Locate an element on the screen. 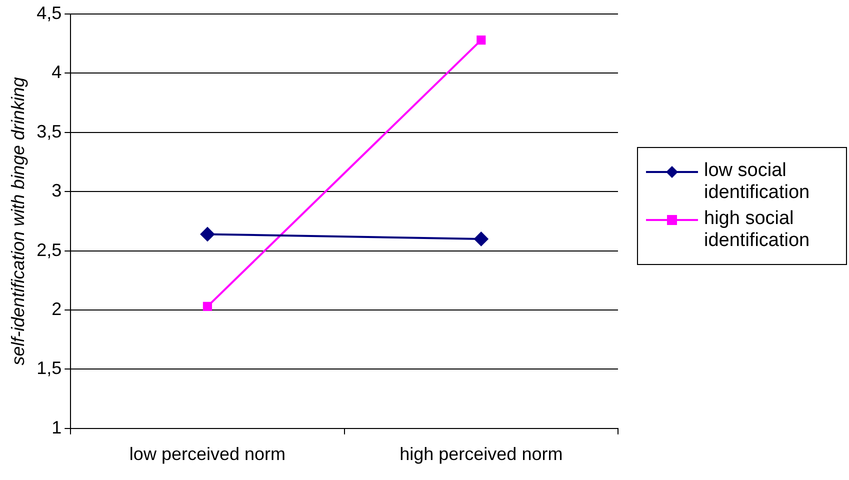  x-tick-label: high perceived norm is located at coordinates (481, 454).